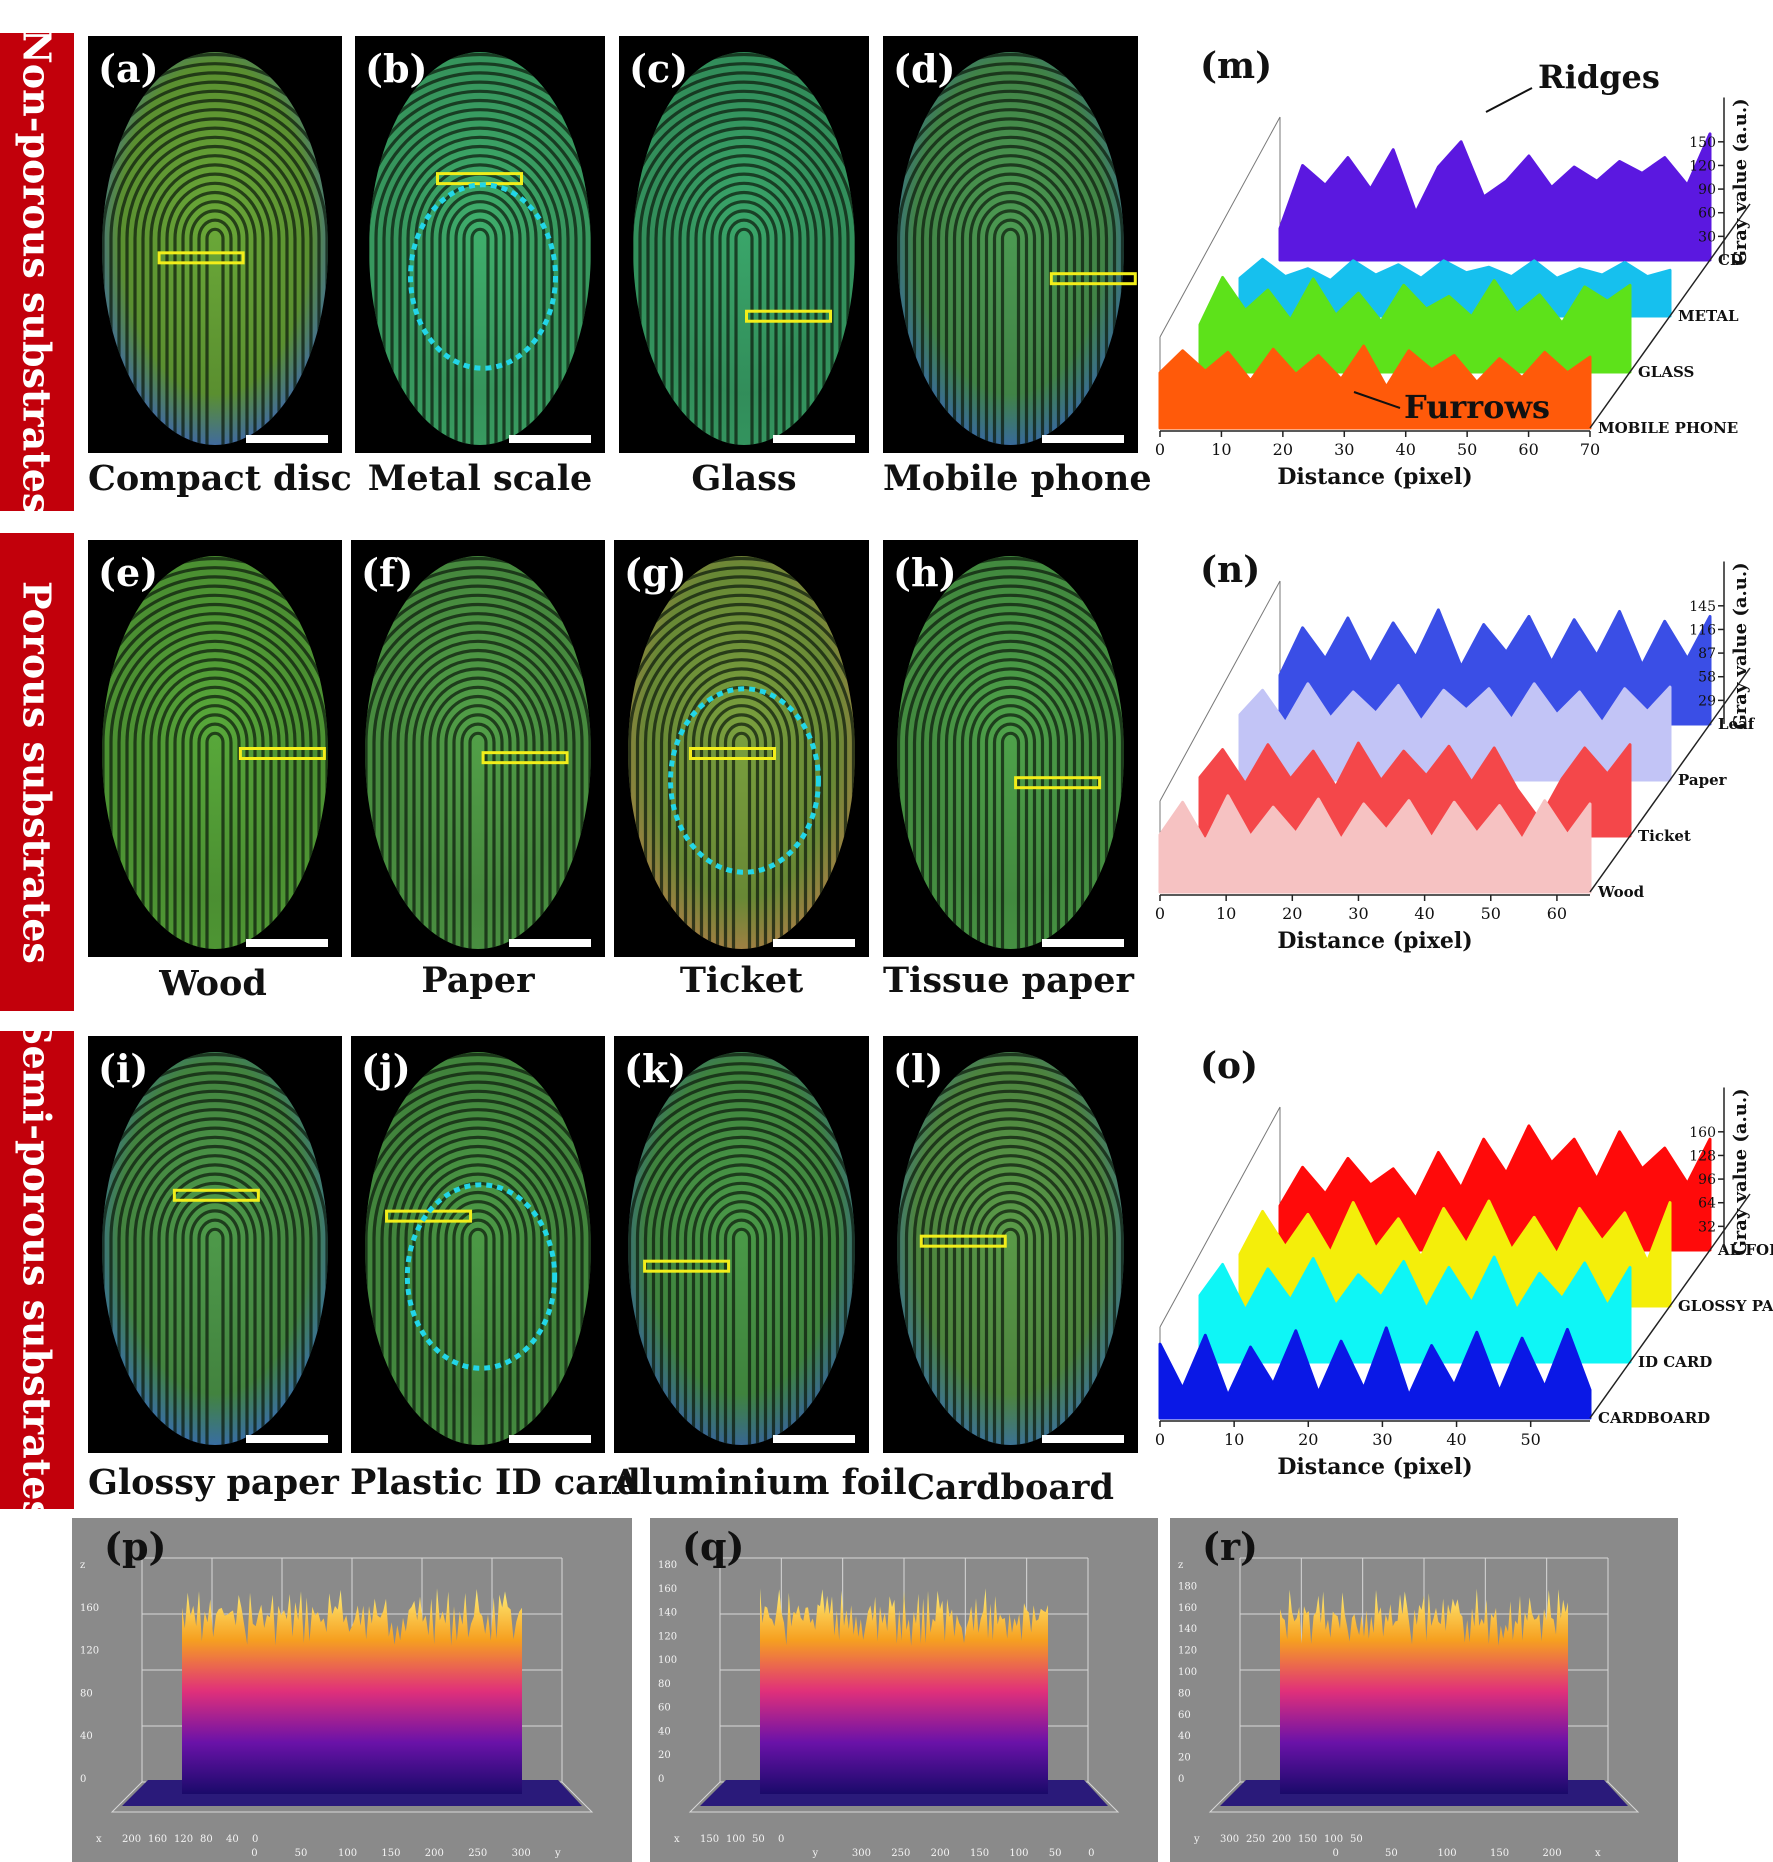  What do you see at coordinates (37, 1270) in the screenshot?
I see `side-label-semi-porous: Semi-porous substrates` at bounding box center [37, 1270].